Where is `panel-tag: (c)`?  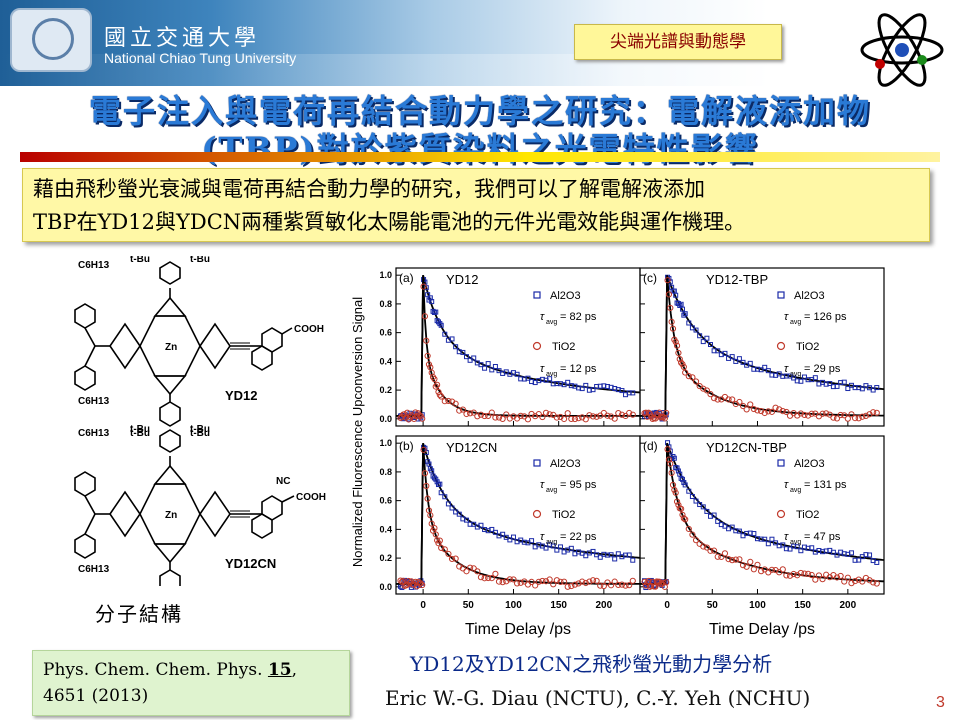 panel-tag: (c) is located at coordinates (650, 278).